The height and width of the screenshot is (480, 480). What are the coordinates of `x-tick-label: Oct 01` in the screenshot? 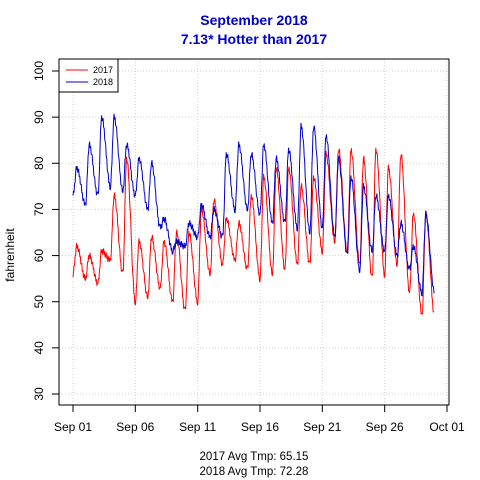 It's located at (447, 427).